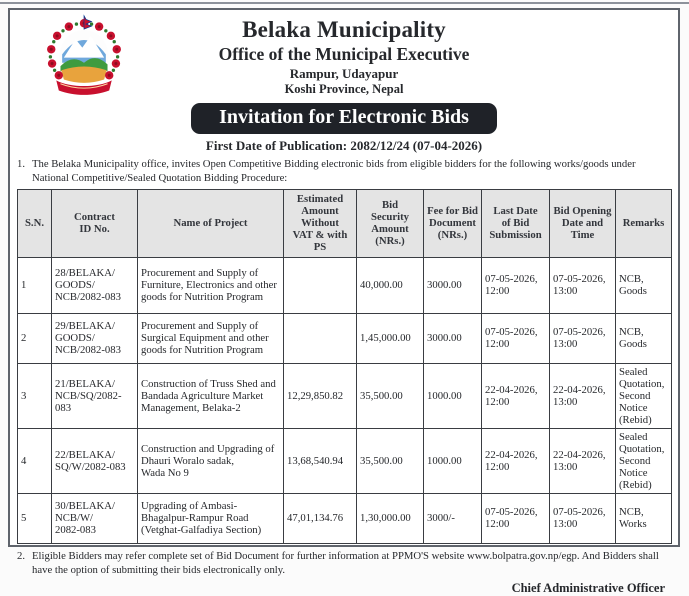  What do you see at coordinates (390, 338) in the screenshot?
I see `cell-bid-security: 1,45,000.00` at bounding box center [390, 338].